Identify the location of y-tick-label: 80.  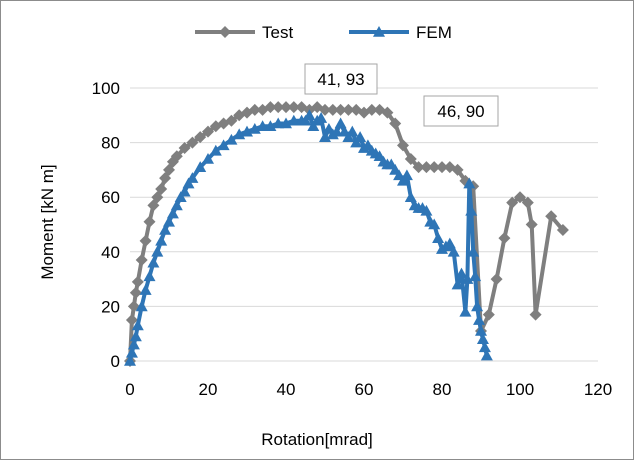
(110, 143).